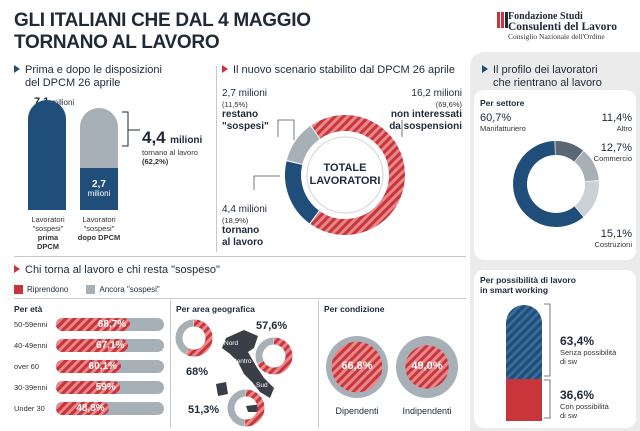 Image resolution: width=640 pixels, height=431 pixels. I want to click on sector-title: Per settore, so click(502, 103).